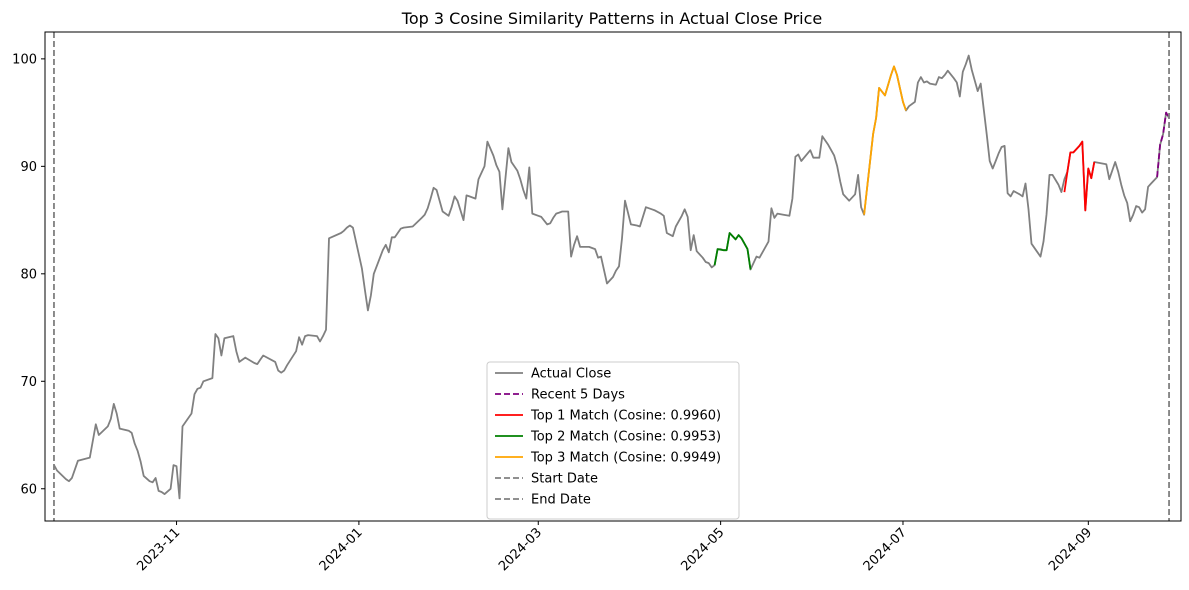 This screenshot has height=590, width=1189. I want to click on y-axis: 60 70 80 90 100, so click(28, 274).